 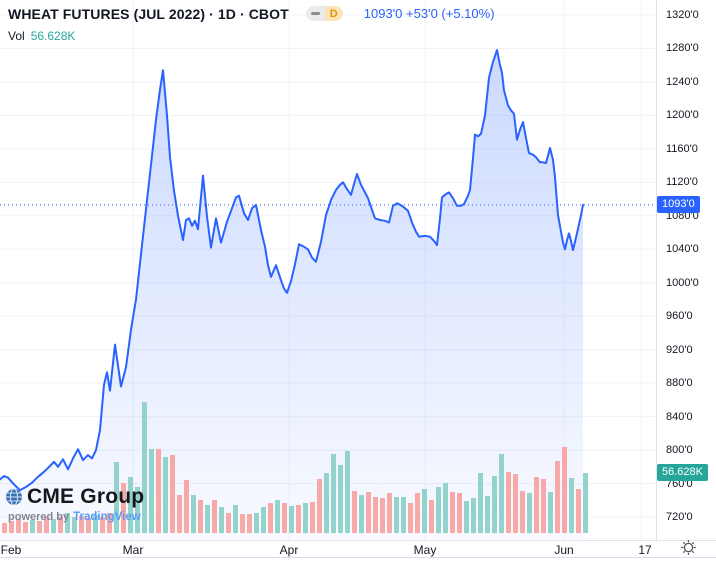 What do you see at coordinates (679, 416) in the screenshot?
I see `price-axis-label: 840'0` at bounding box center [679, 416].